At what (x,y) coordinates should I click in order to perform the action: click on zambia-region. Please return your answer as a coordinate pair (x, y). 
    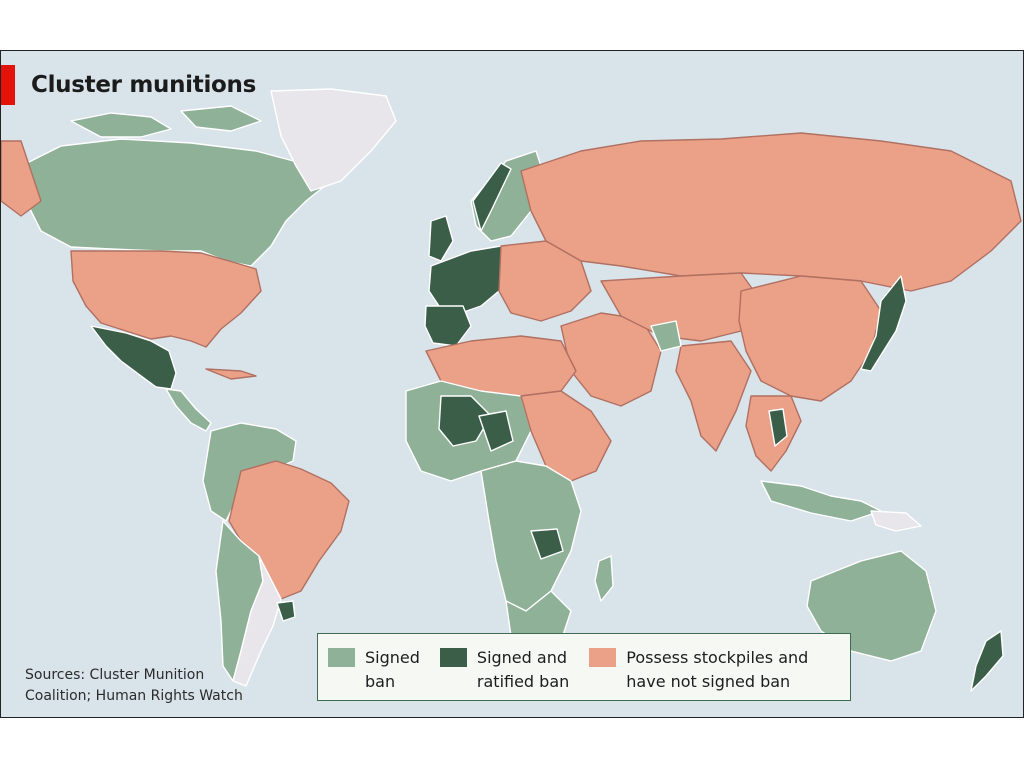
    Looking at the image, I should click on (547, 544).